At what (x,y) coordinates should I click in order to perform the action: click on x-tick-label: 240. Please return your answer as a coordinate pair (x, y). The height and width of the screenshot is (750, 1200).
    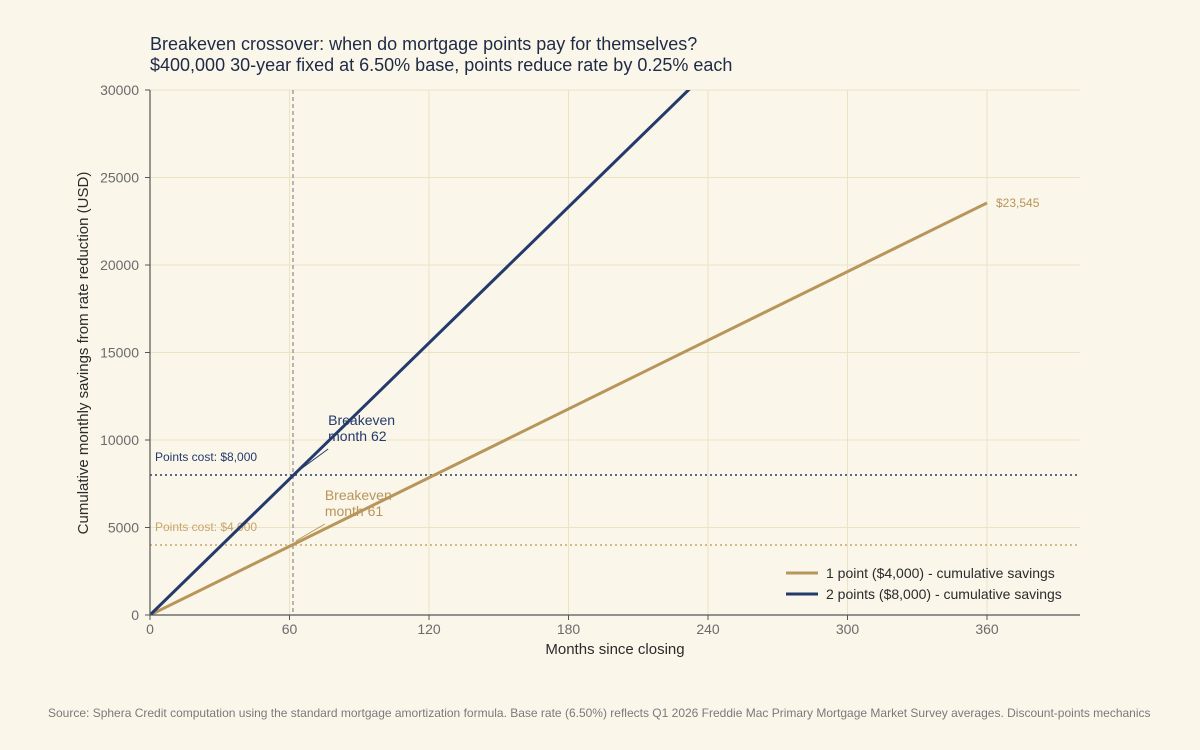
    Looking at the image, I should click on (708, 629).